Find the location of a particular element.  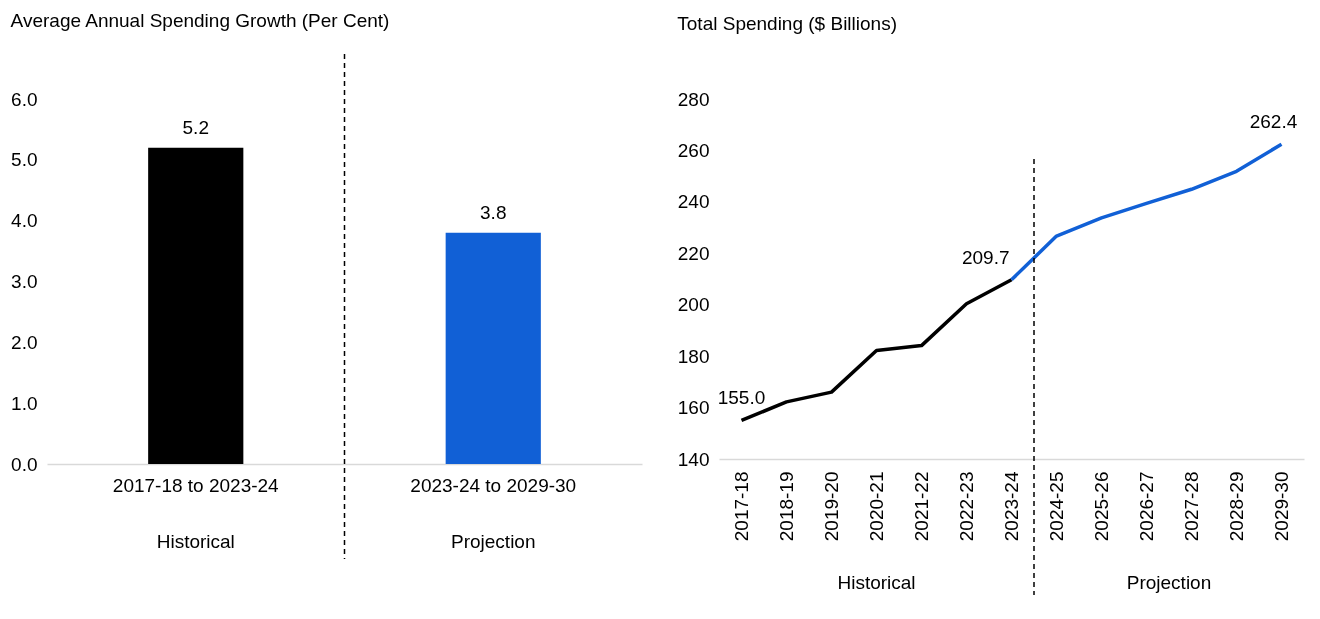

data-label: 262.4 is located at coordinates (1273, 122).